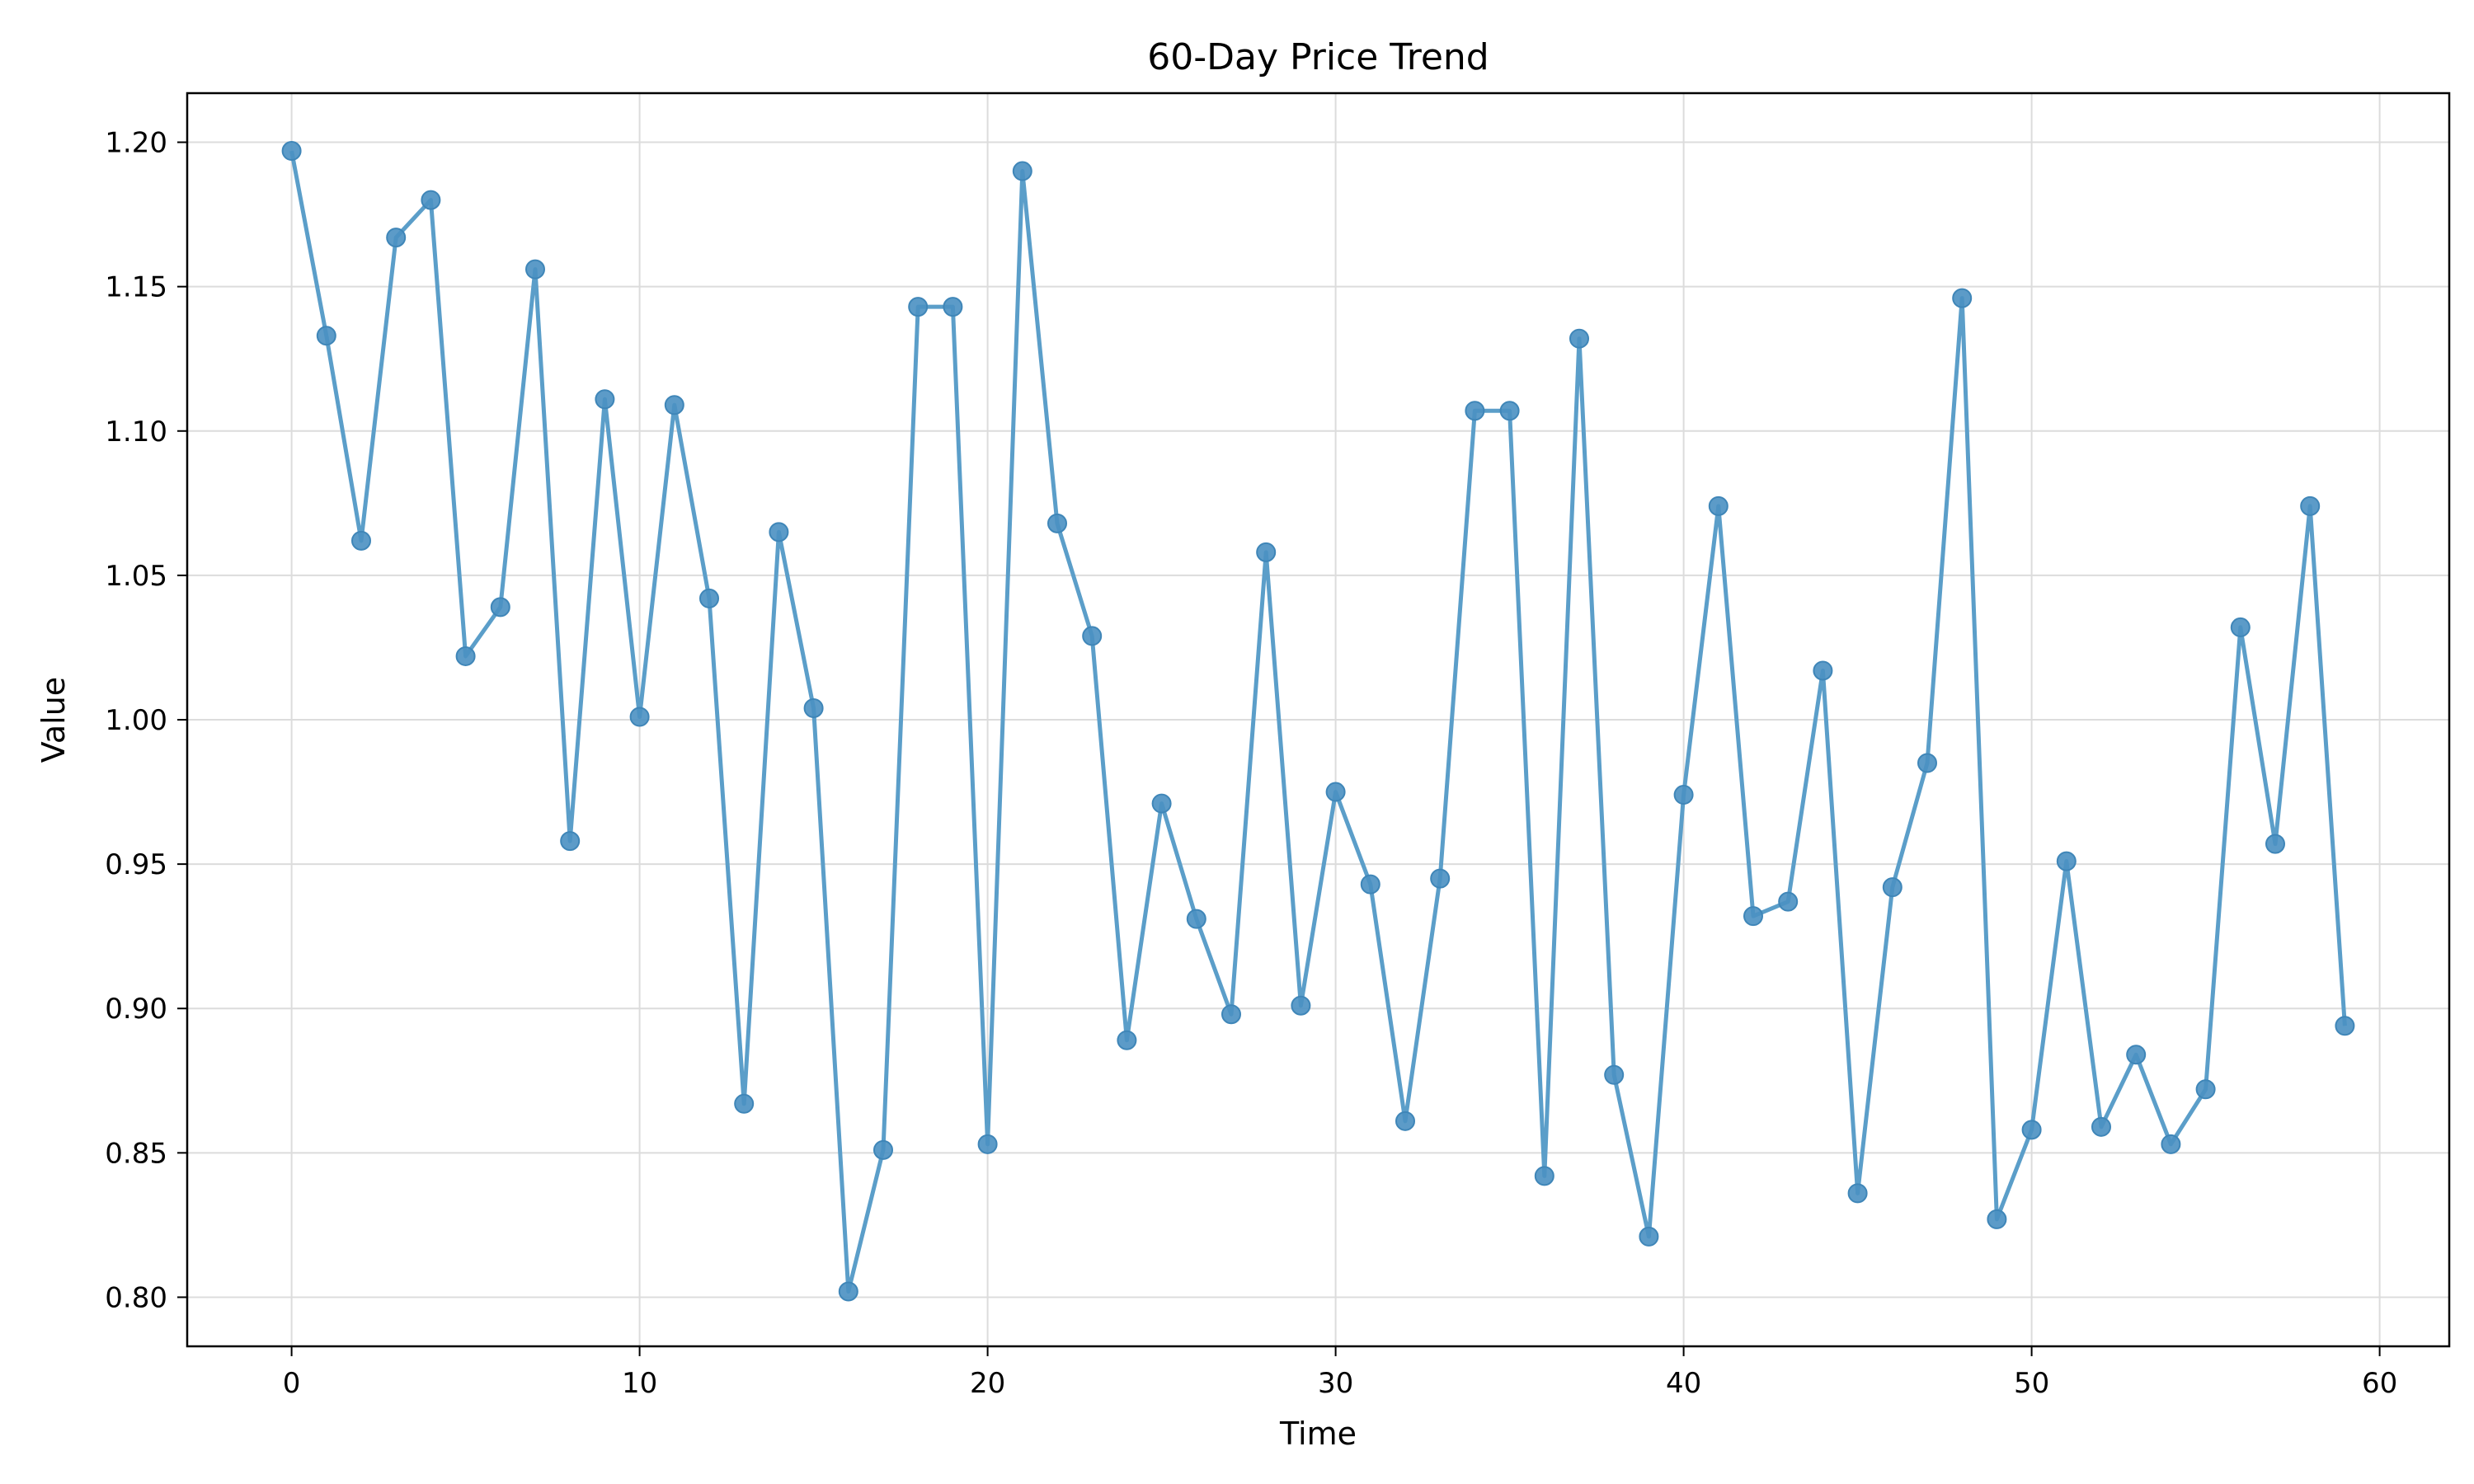 The width and height of the screenshot is (2474, 1484). What do you see at coordinates (136, 720) in the screenshot?
I see `y-tick-label: 1.00` at bounding box center [136, 720].